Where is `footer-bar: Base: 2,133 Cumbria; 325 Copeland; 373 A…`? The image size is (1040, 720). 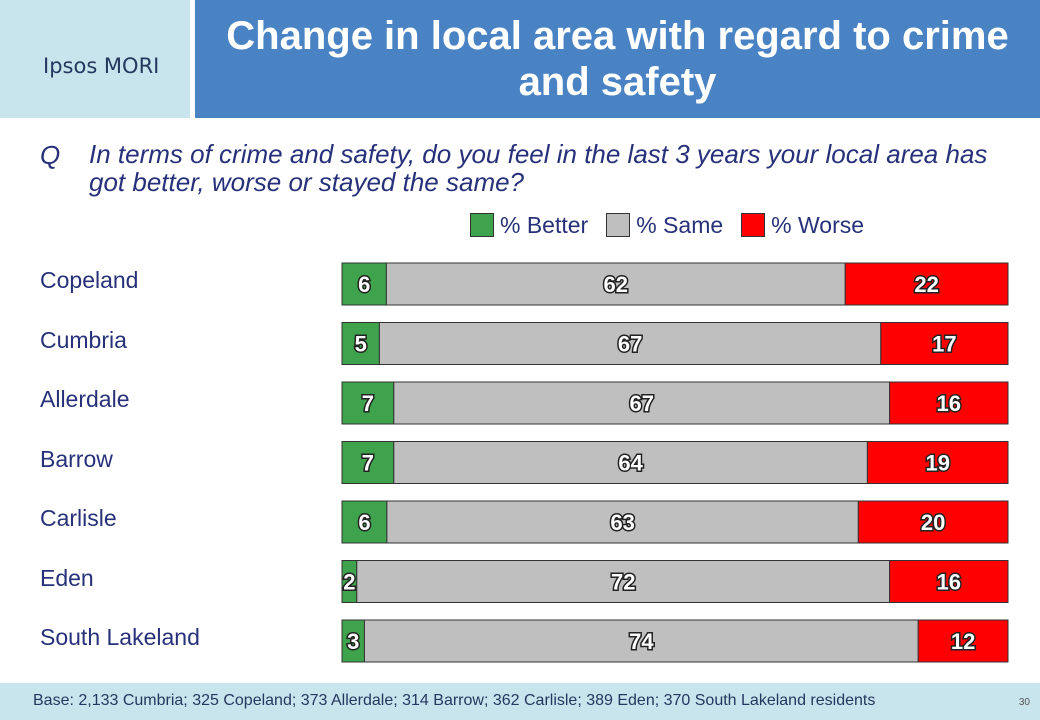 footer-bar: Base: 2,133 Cumbria; 325 Copeland; 373 A… is located at coordinates (520, 701).